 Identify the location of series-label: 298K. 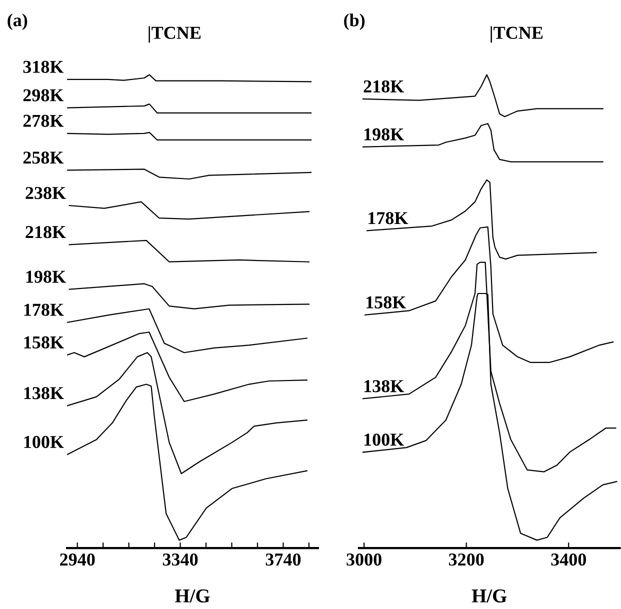
(43, 95).